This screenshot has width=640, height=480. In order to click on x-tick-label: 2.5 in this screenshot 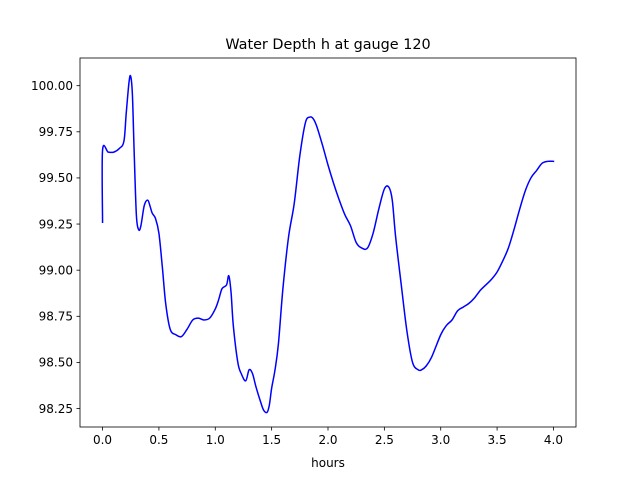, I will do `click(384, 440)`.